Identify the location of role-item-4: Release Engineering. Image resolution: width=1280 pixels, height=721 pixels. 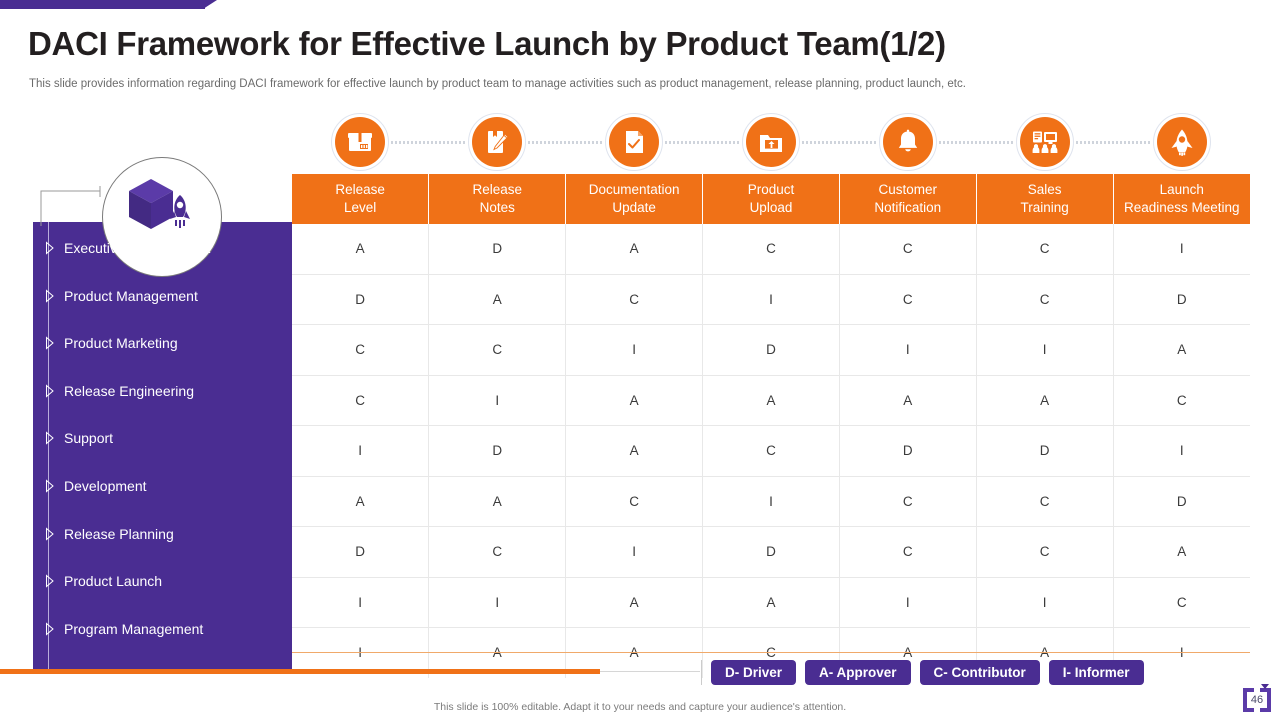
(120, 390).